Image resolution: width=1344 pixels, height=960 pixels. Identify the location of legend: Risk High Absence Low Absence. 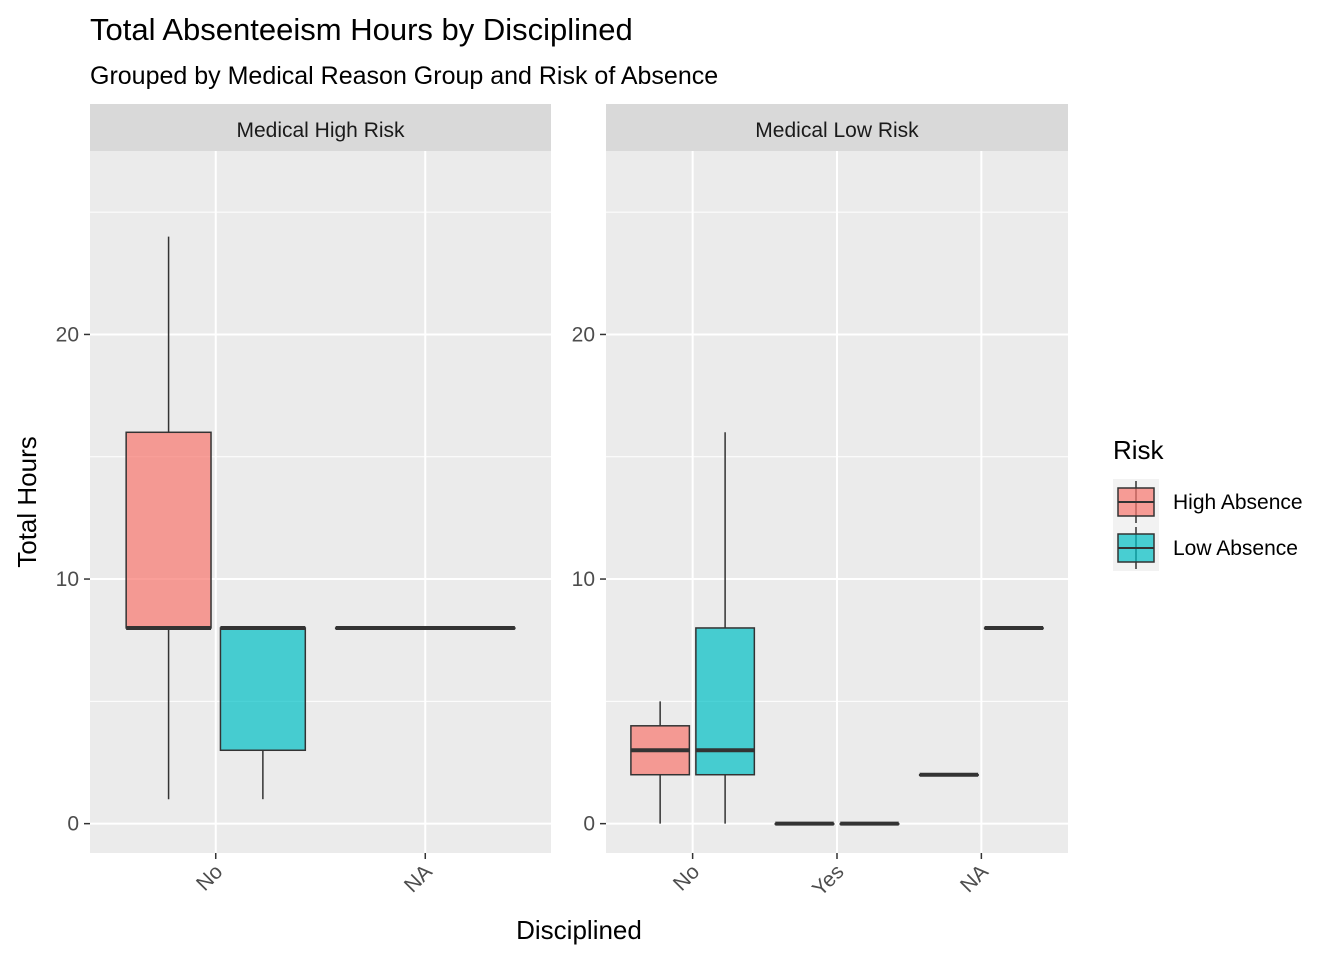
(1208, 503).